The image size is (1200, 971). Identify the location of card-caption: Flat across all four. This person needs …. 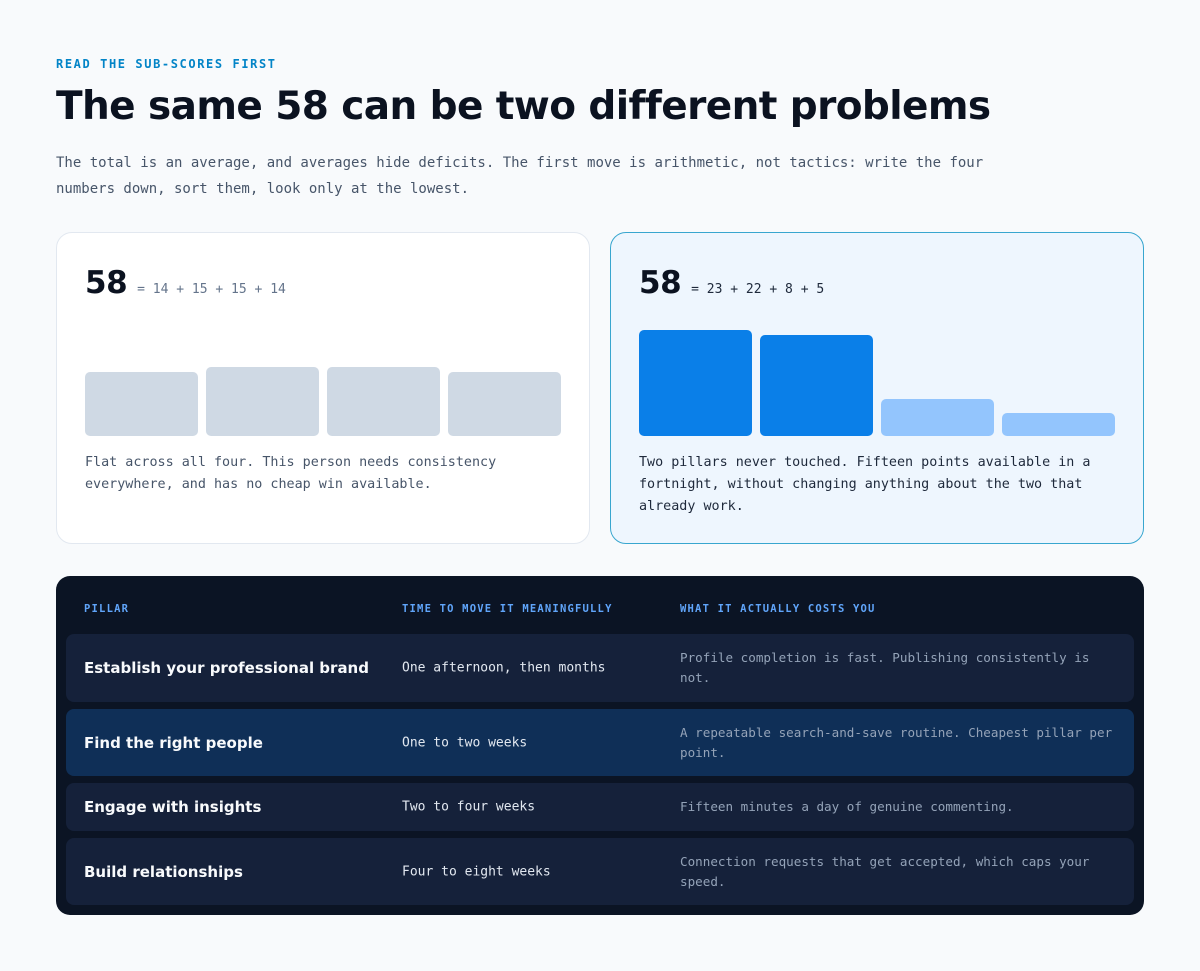
(291, 473).